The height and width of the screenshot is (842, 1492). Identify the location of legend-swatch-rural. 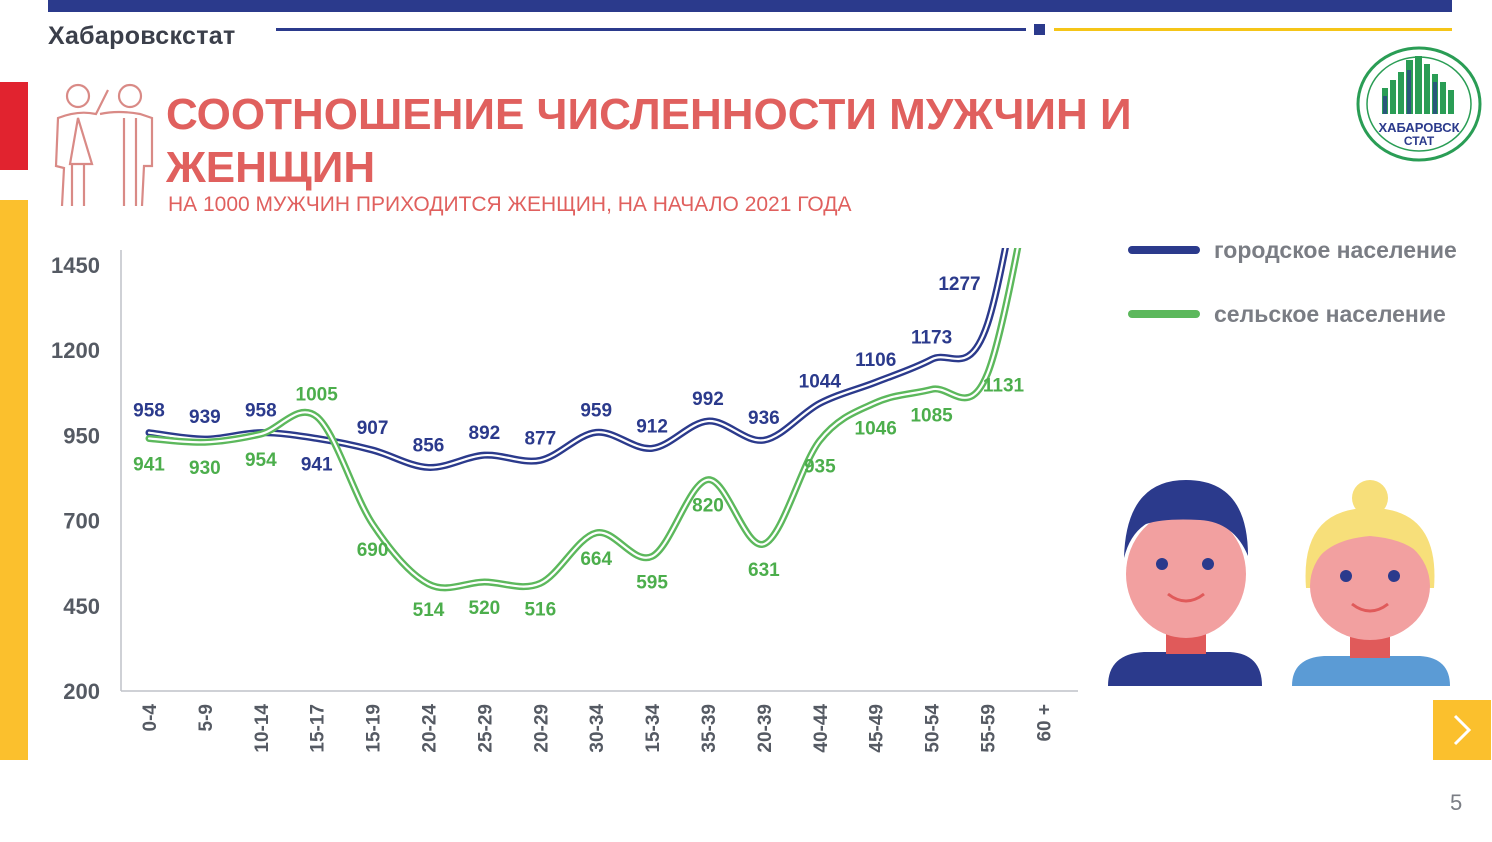
(1164, 314).